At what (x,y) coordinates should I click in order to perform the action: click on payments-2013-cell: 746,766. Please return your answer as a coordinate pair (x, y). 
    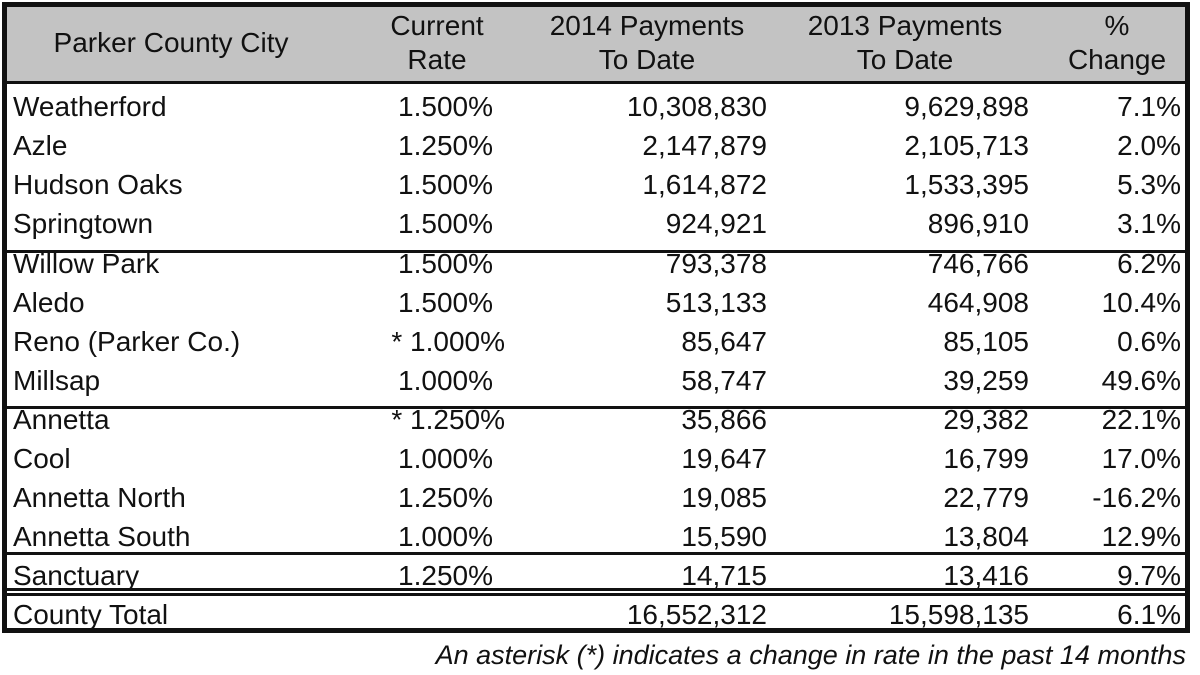
    Looking at the image, I should click on (978, 263).